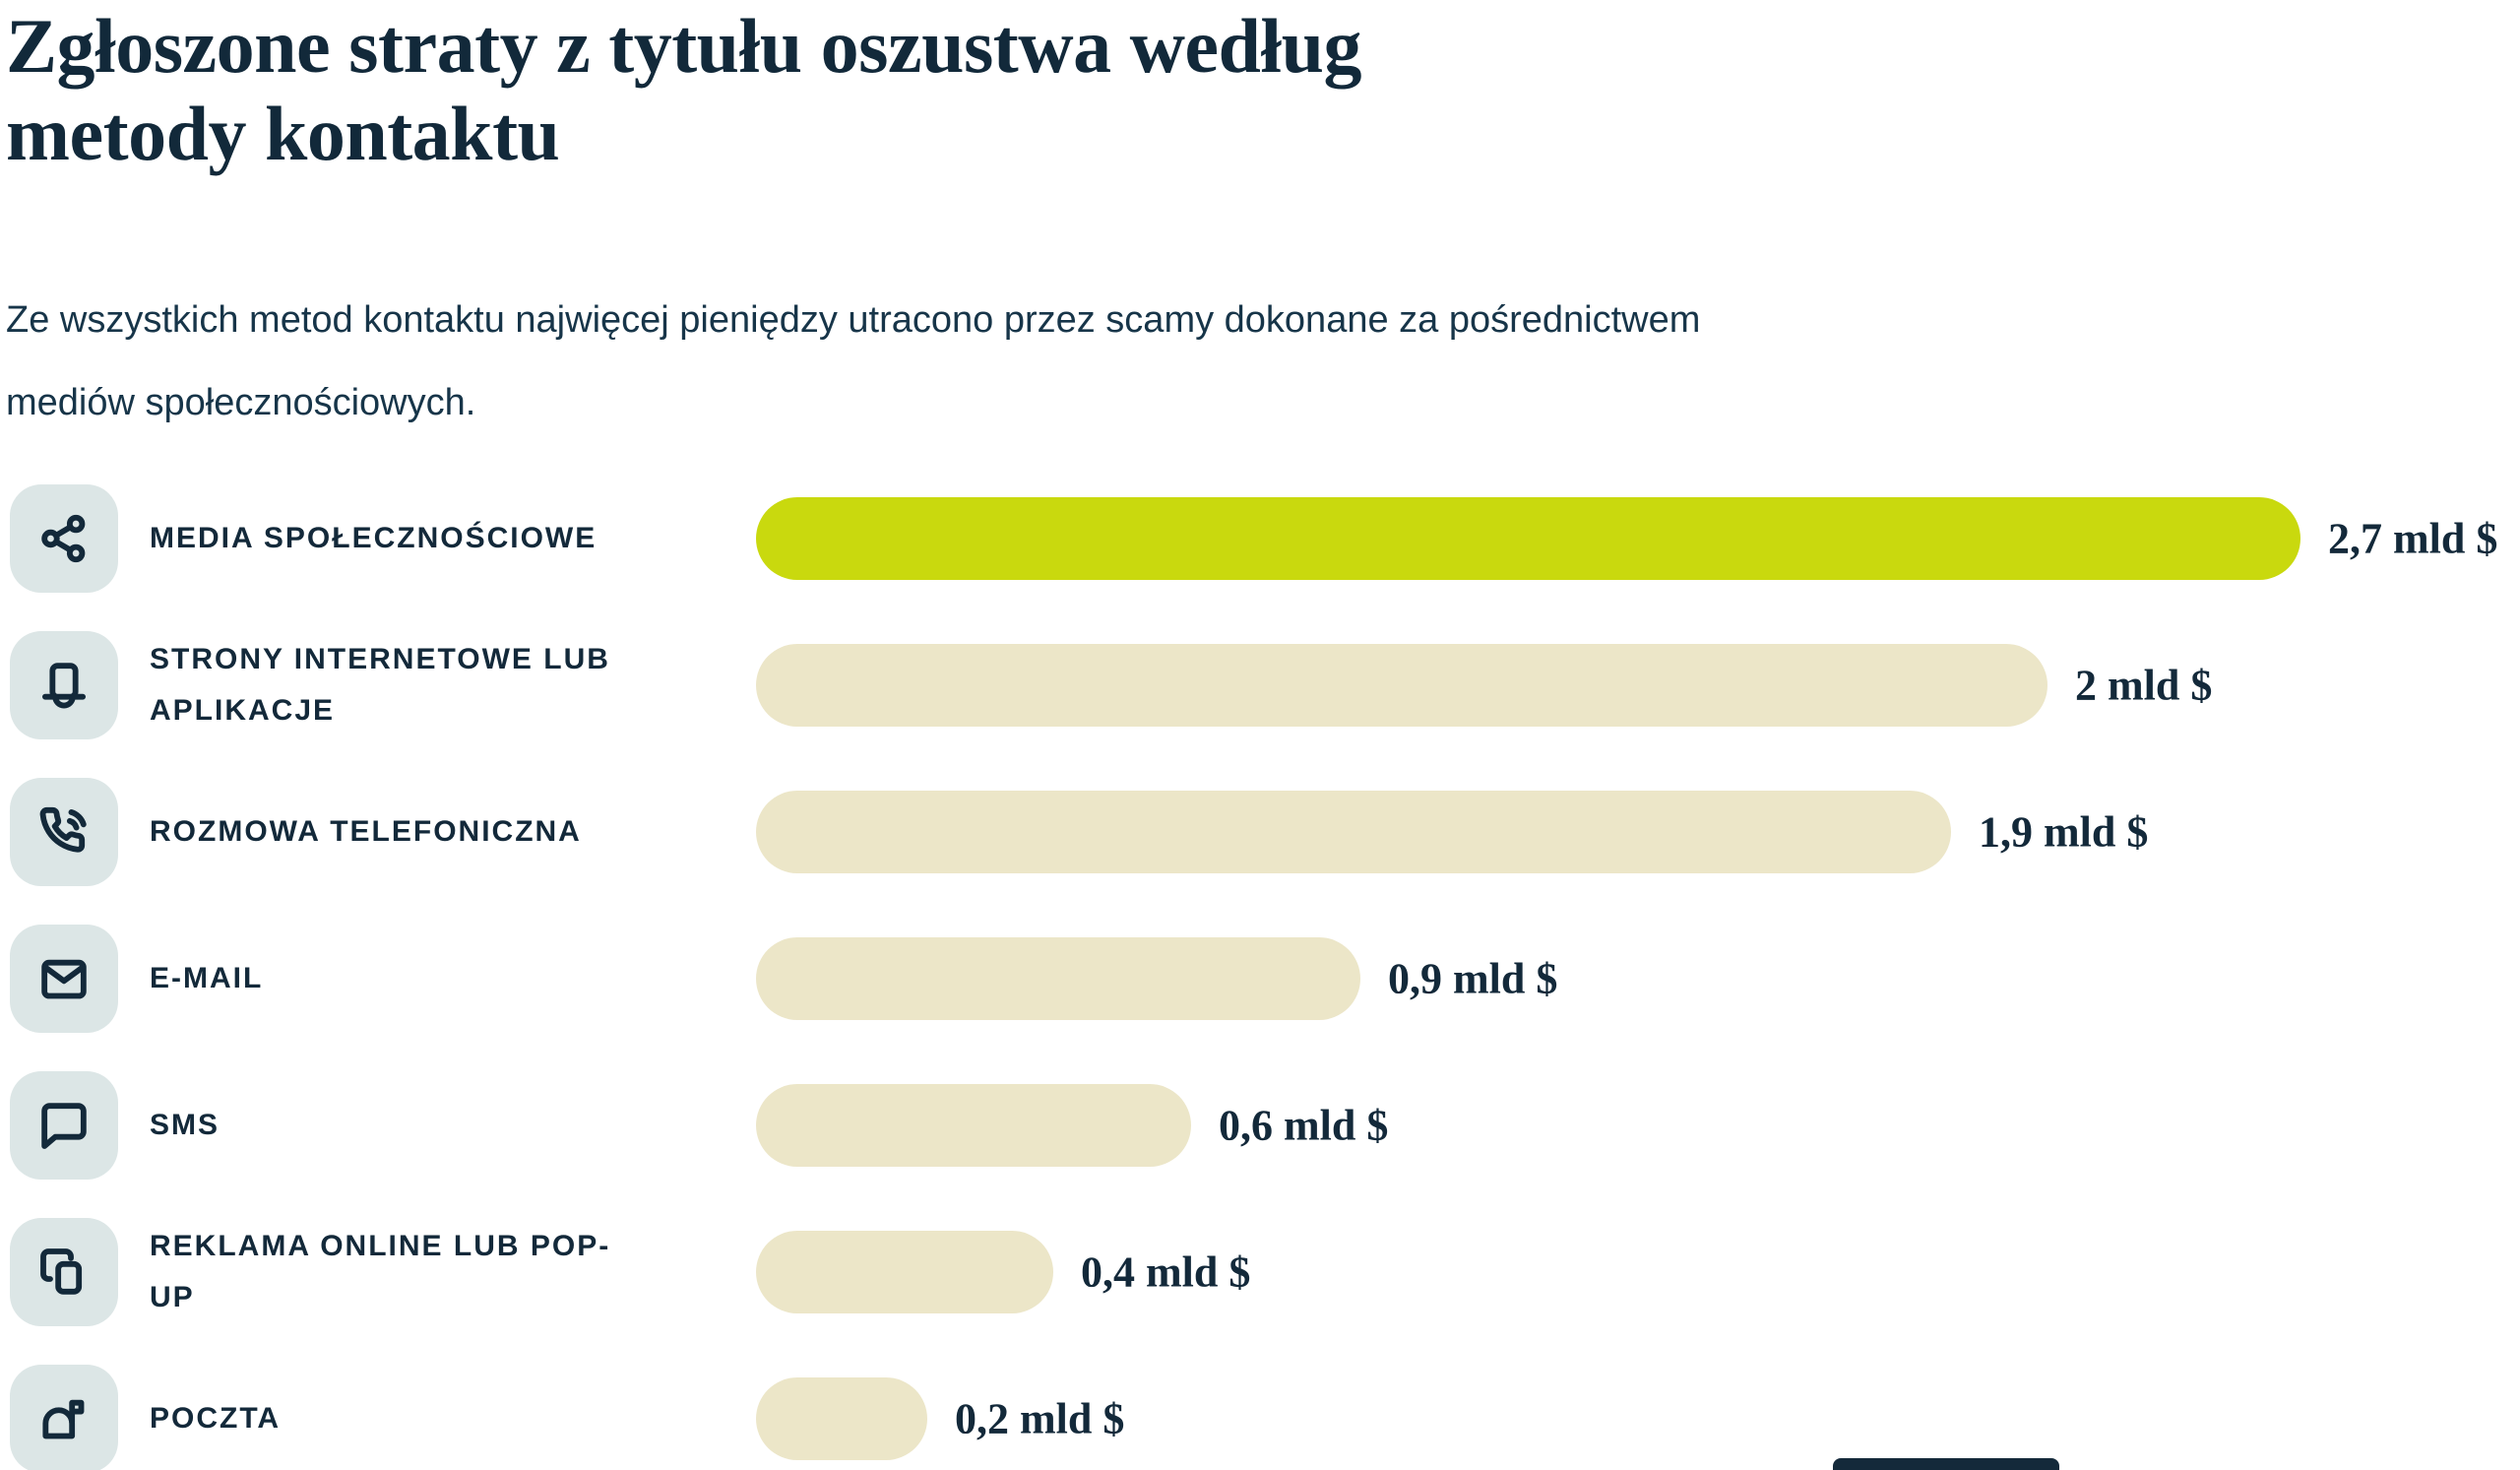 The image size is (2520, 1470). I want to click on chart-row-rozmowa-telefoniczna: ROZMOWA TELEFONICZNA 1,9 mld $, so click(1260, 831).